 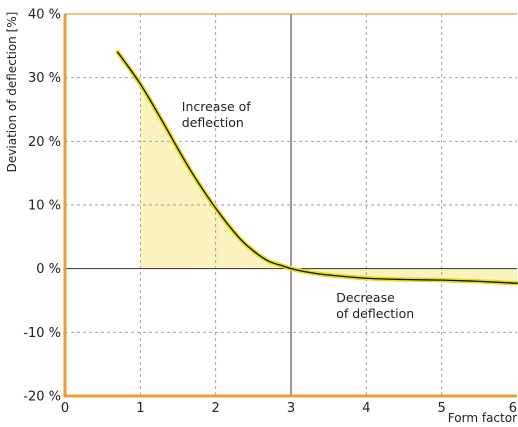 I want to click on x-axis-label: Form factor, so click(x=482, y=418).